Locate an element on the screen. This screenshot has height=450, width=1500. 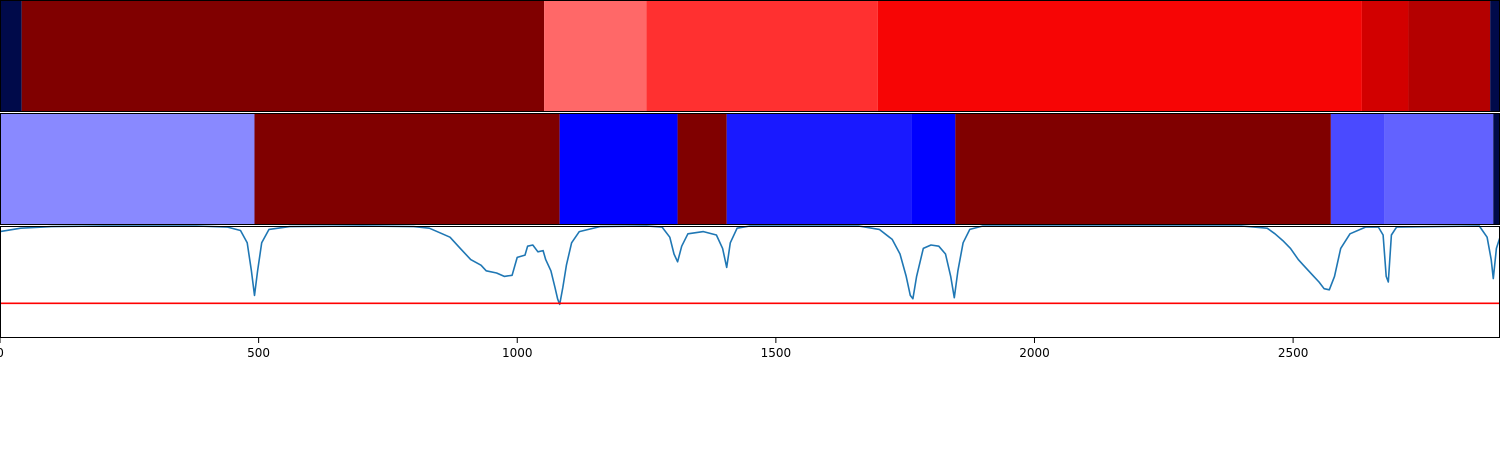
x-axis: 0 500 1000 1500 2000 2500 is located at coordinates (654, 349).